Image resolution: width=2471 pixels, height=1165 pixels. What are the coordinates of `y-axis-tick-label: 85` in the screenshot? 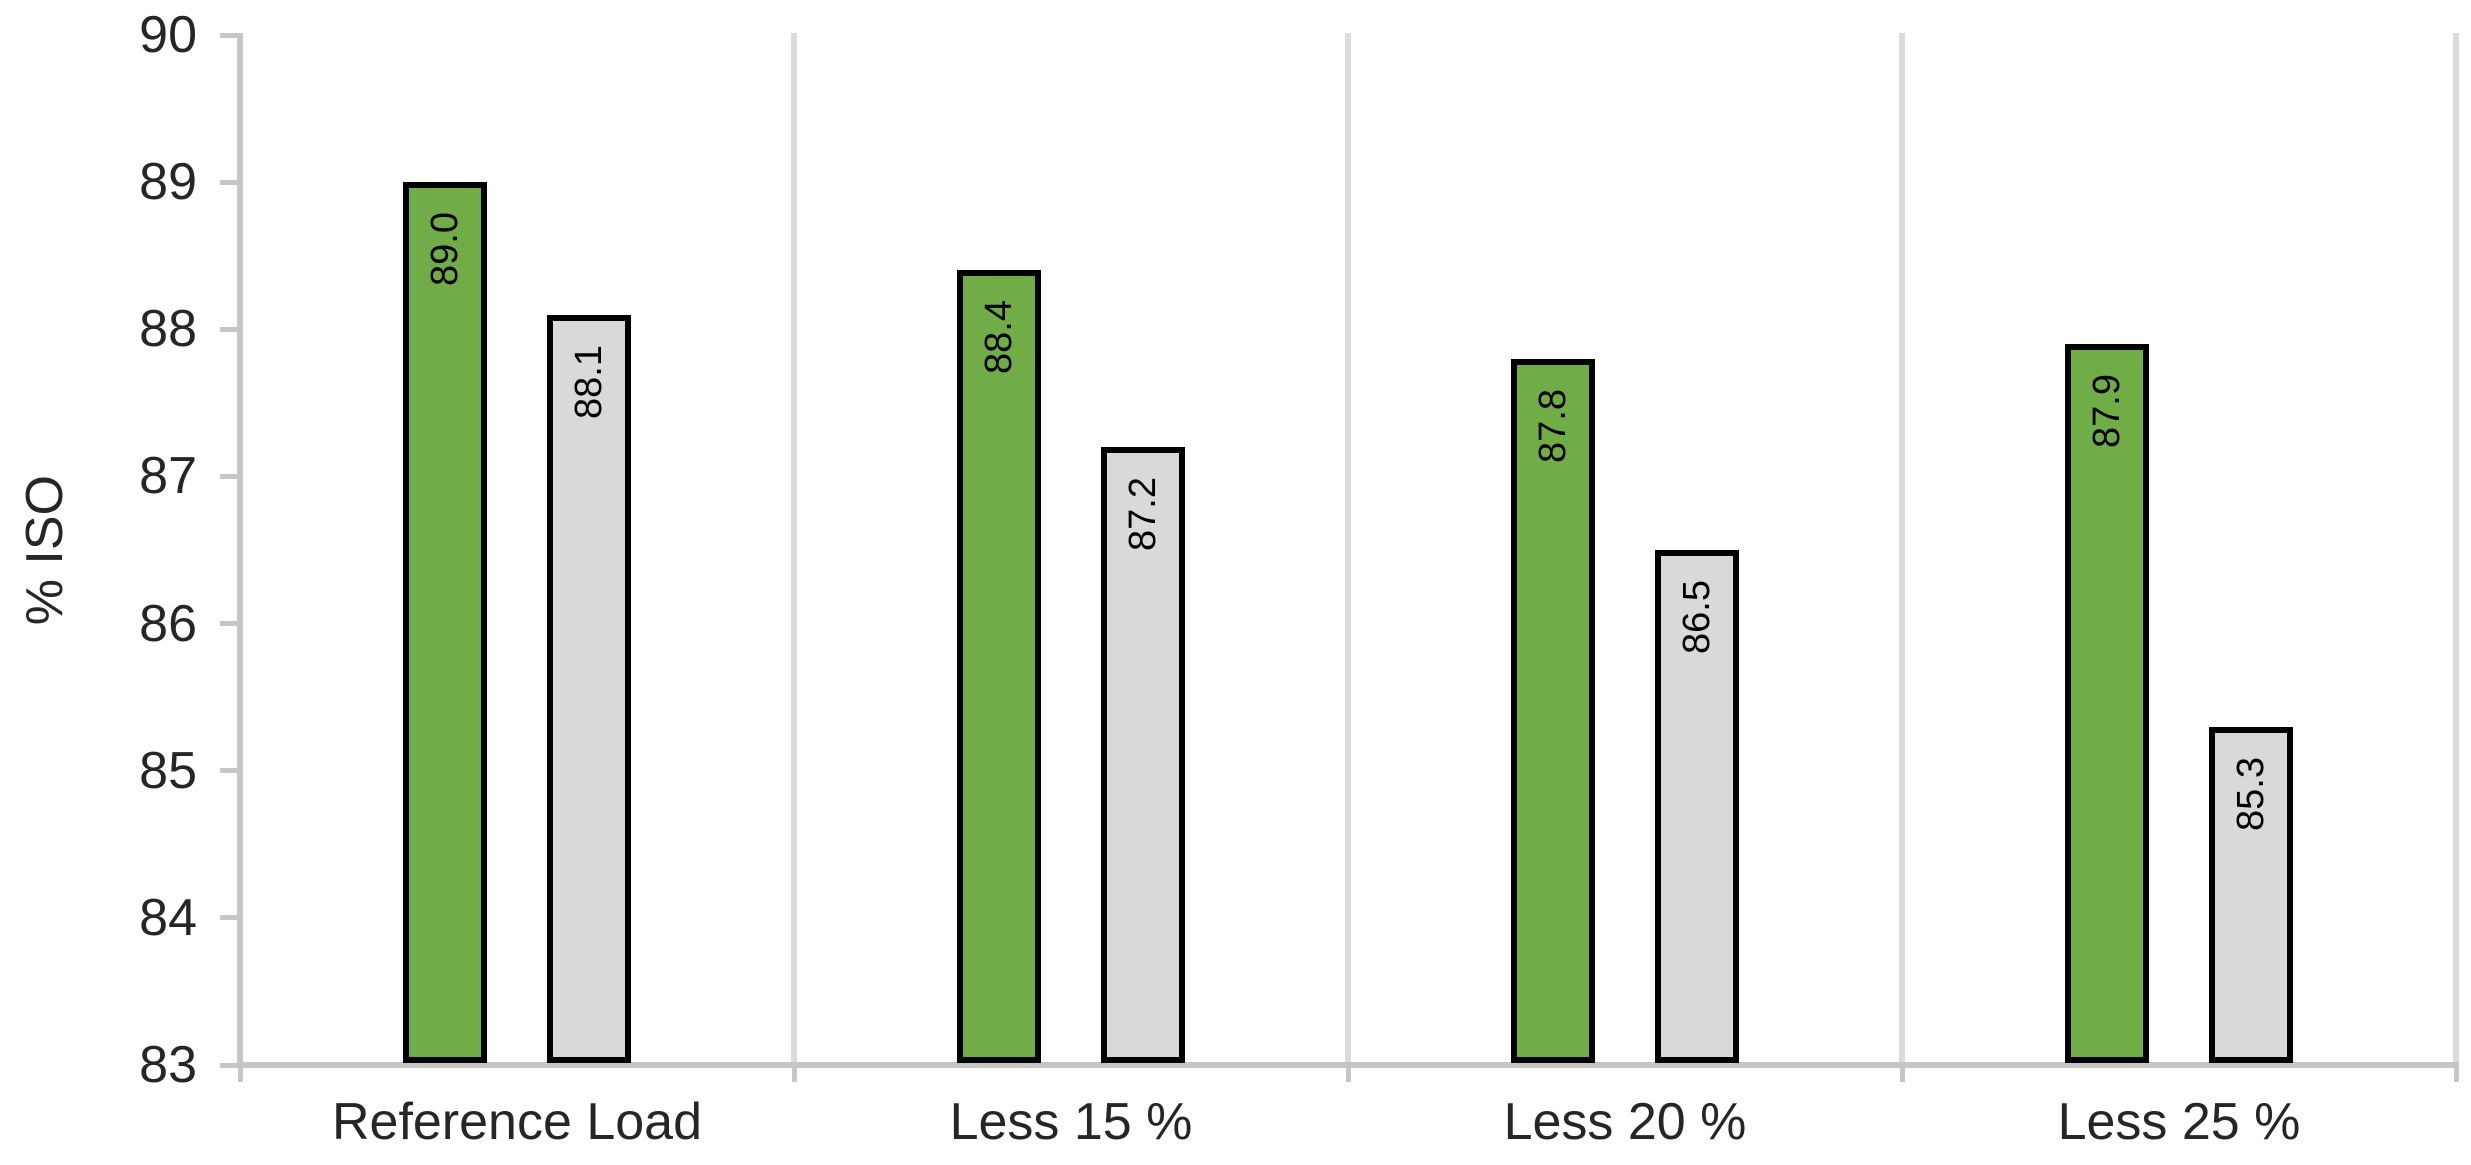 It's located at (168, 770).